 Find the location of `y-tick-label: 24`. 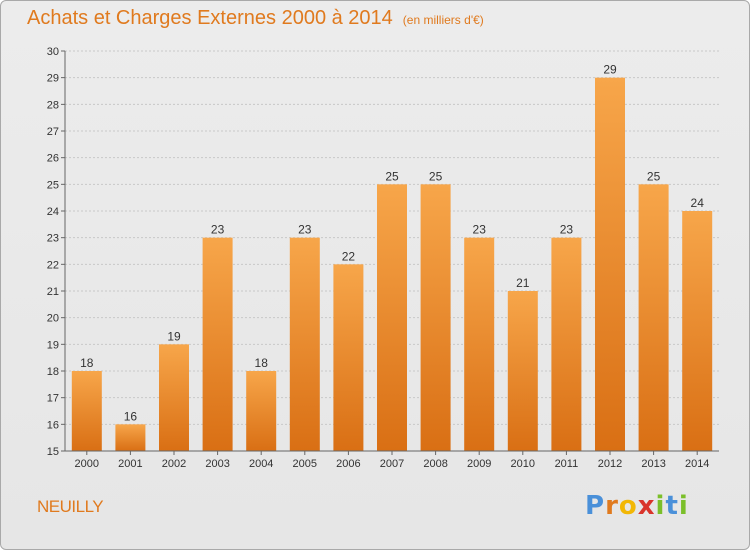

y-tick-label: 24 is located at coordinates (53, 212).